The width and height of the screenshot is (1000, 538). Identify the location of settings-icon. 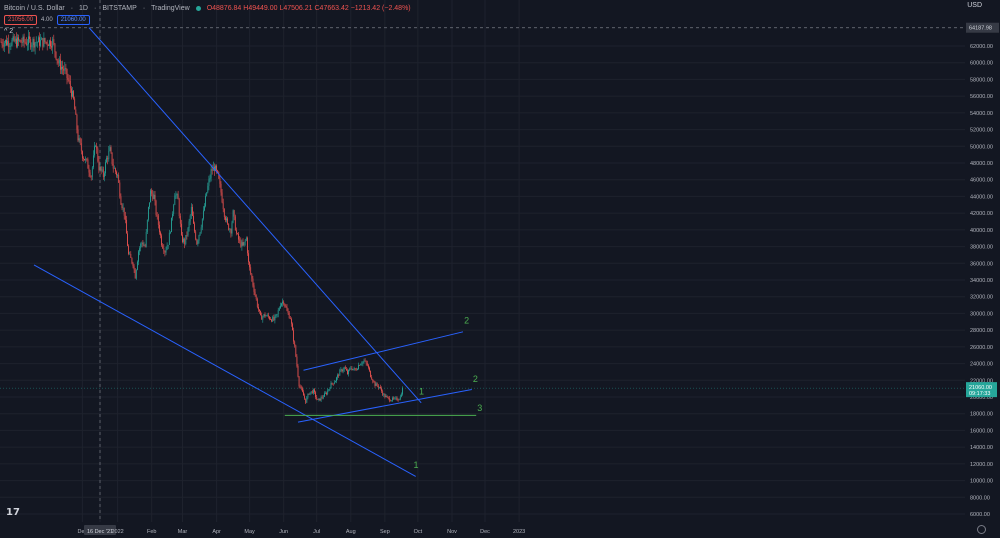
(981, 529).